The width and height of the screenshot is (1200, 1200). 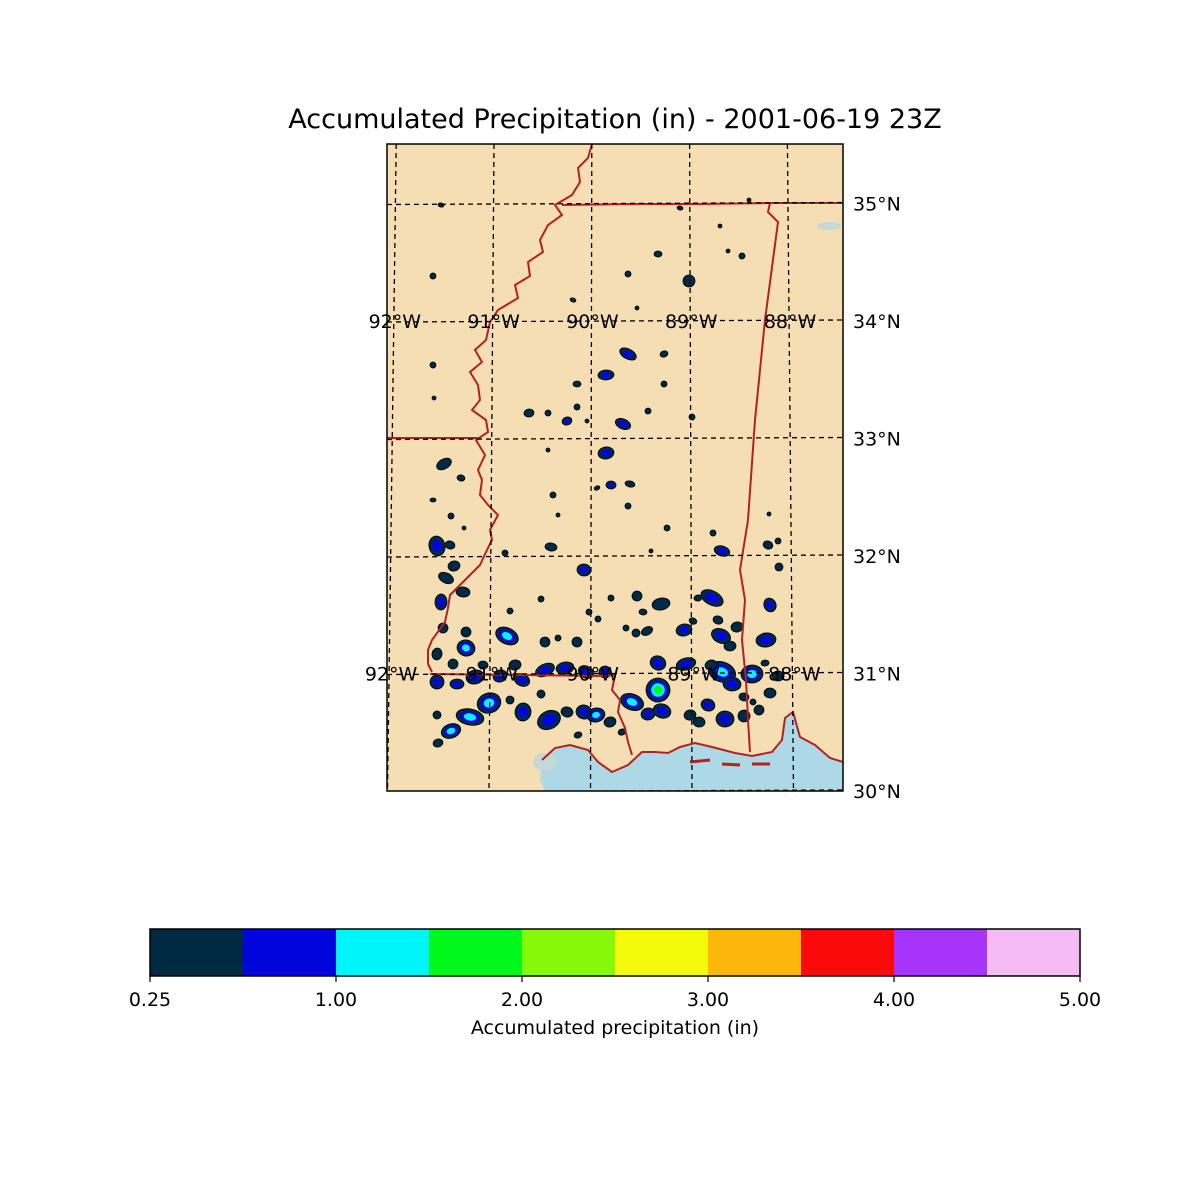 What do you see at coordinates (606, 472) in the screenshot?
I see `precipitation-contours` at bounding box center [606, 472].